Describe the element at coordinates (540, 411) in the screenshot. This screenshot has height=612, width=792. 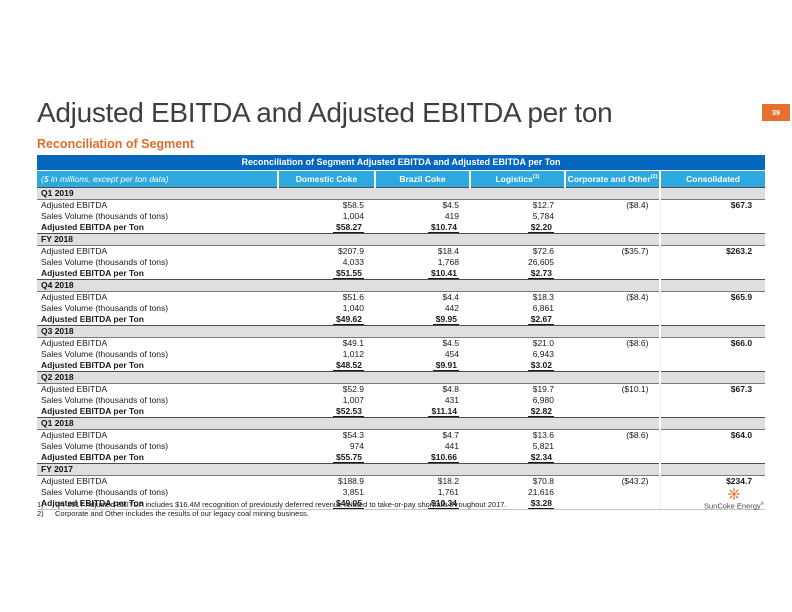
I see `value: $2.82` at that location.